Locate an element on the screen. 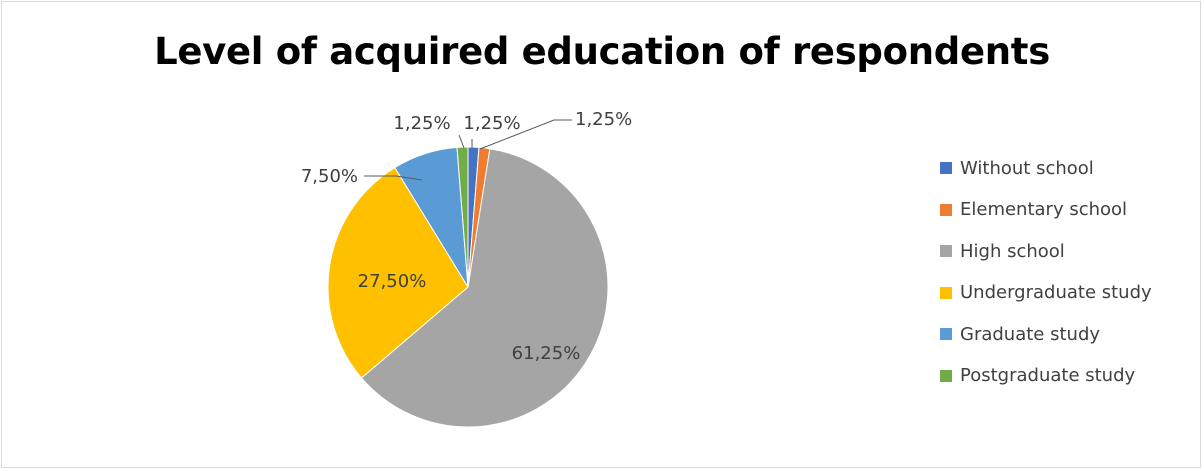 The width and height of the screenshot is (1204, 471). legend-item: High school is located at coordinates (1046, 251).